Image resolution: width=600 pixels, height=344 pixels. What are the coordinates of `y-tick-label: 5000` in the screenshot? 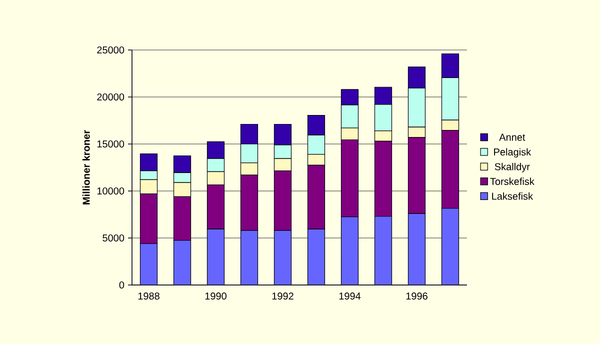 It's located at (113, 238).